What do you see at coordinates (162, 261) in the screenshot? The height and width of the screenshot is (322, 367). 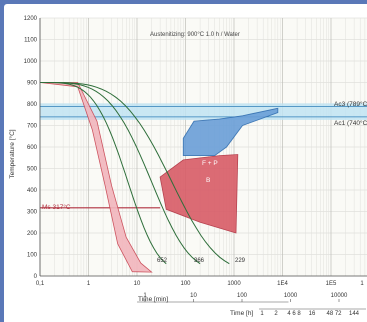 I see `curve-label-652: 652` at bounding box center [162, 261].